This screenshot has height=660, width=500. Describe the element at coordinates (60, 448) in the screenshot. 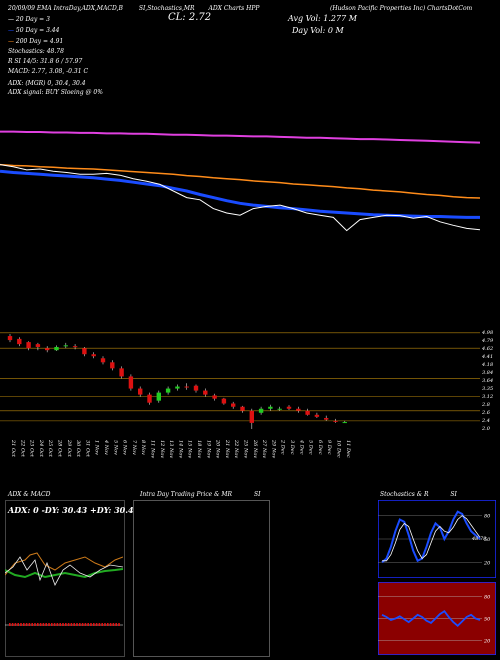

I see `date-label: 28 Oct` at that location.